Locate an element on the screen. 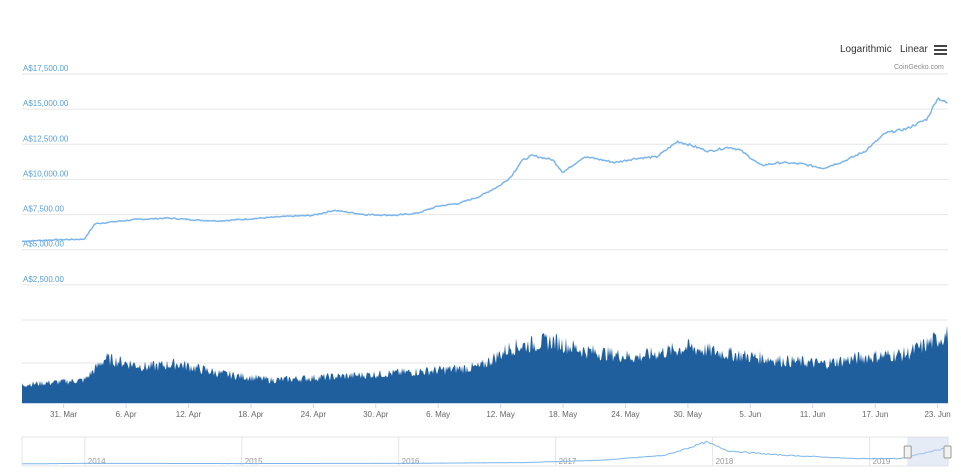 The image size is (961, 475). navigator: 2014 2015 2016 2017 2018 2019 is located at coordinates (486, 451).